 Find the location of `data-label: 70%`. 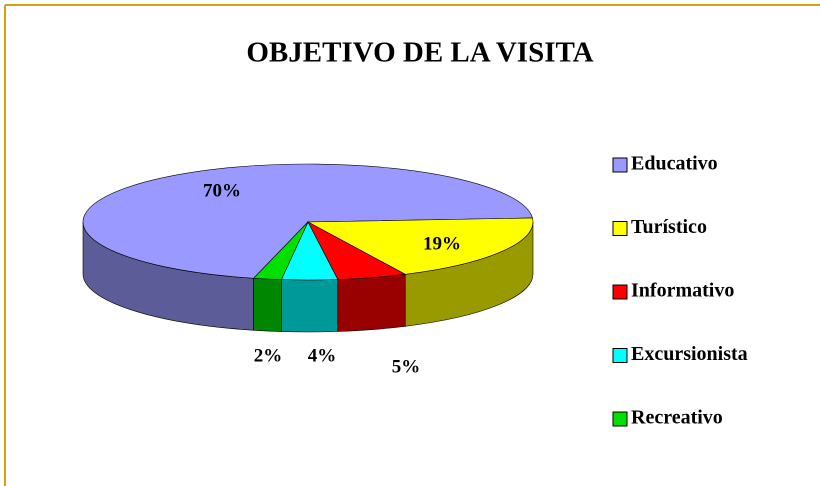

data-label: 70% is located at coordinates (222, 190).